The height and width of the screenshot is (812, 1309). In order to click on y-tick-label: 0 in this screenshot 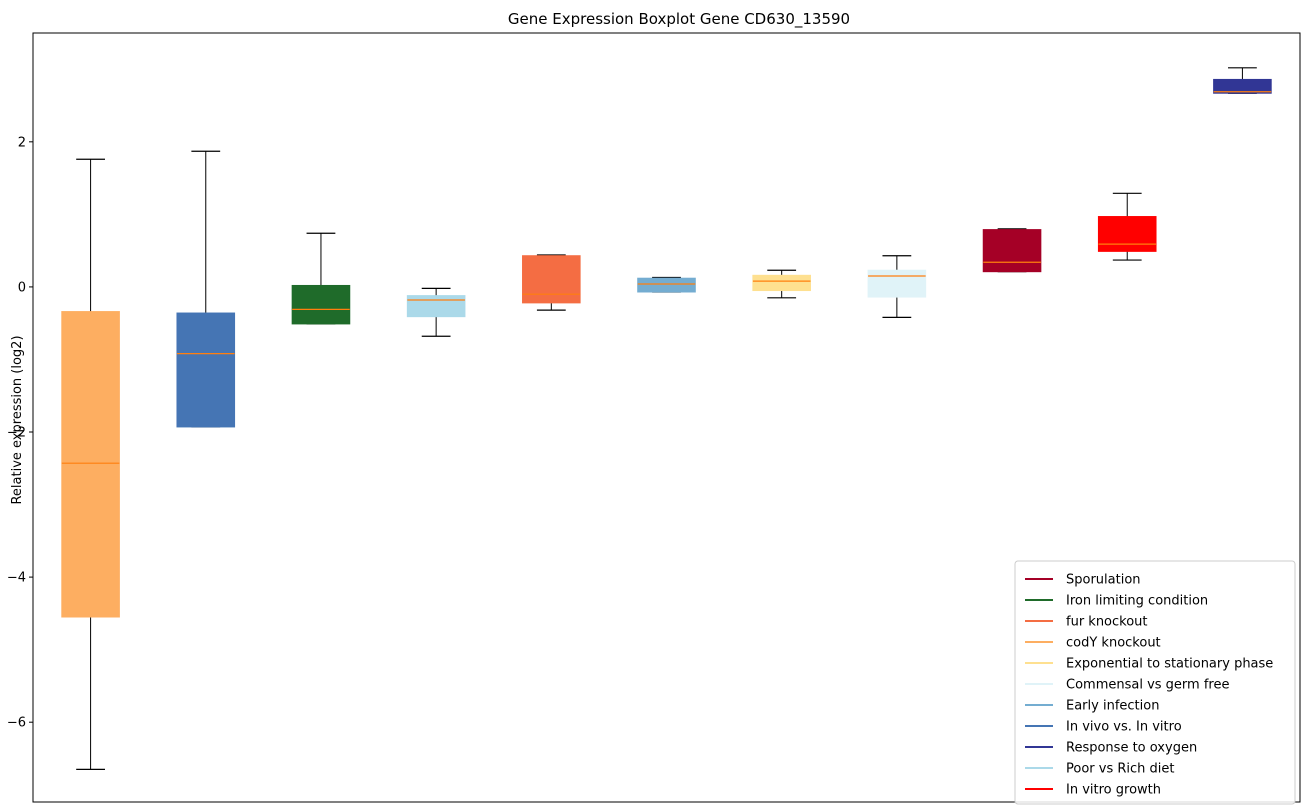, I will do `click(22, 287)`.